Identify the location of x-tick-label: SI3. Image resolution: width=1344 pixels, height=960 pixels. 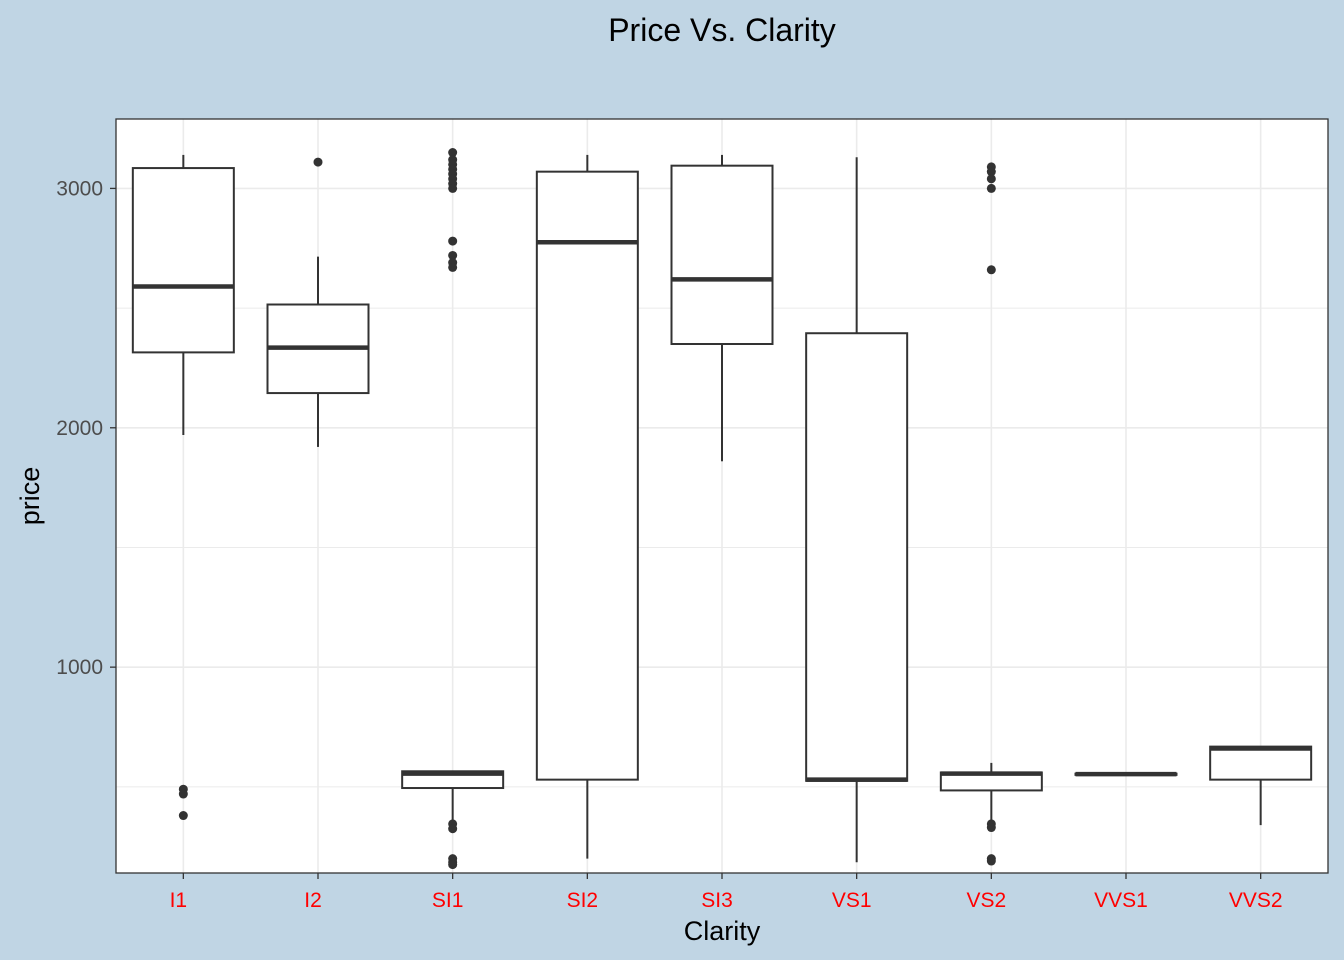
(717, 900).